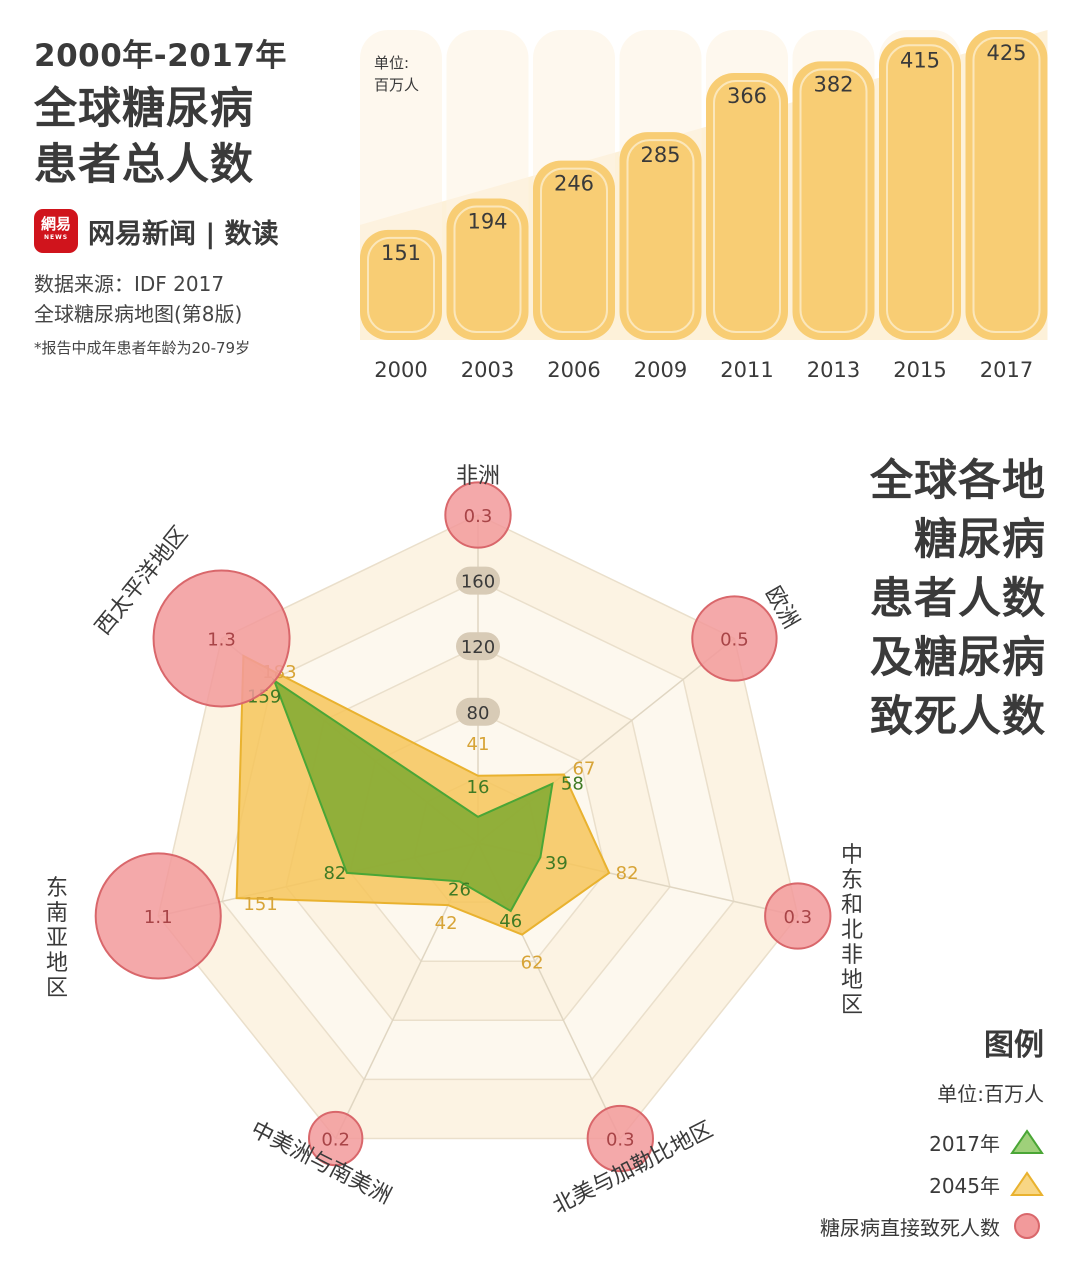 Image resolution: width=1080 pixels, height=1269 pixels. Describe the element at coordinates (160, 56) in the screenshot. I see `subtitle: 2000年-2017年` at that location.